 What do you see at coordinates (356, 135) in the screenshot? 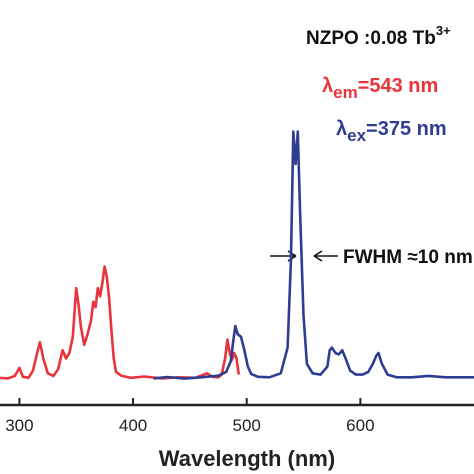
I see `legend-ex-sub: ex` at bounding box center [356, 135].